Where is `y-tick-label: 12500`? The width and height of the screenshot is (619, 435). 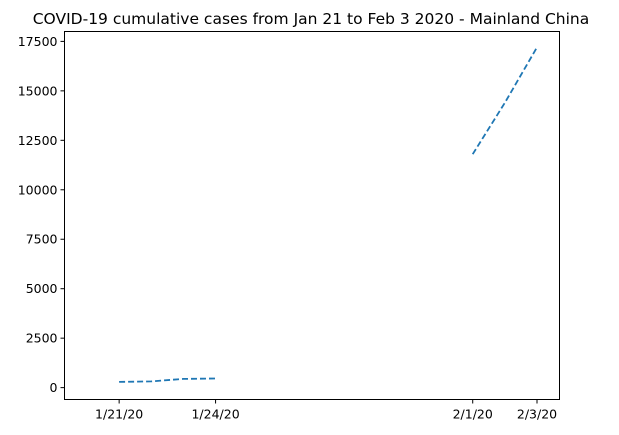 y-tick-label: 12500 is located at coordinates (38, 140).